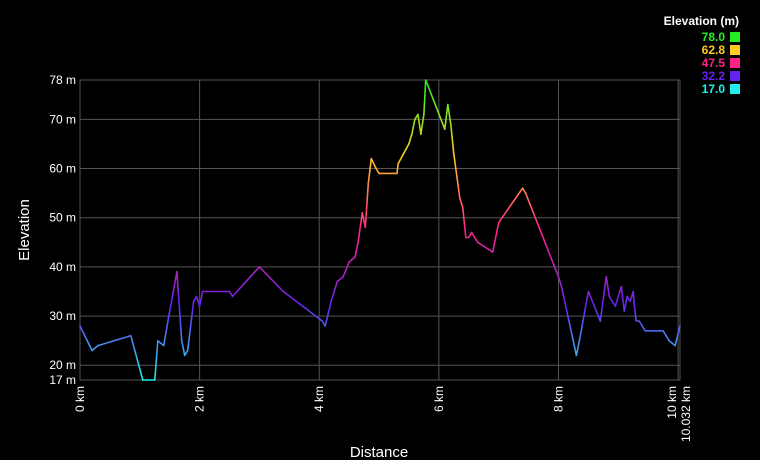 The height and width of the screenshot is (460, 760). What do you see at coordinates (200, 399) in the screenshot?
I see `x-tick-label: 2 km` at bounding box center [200, 399].